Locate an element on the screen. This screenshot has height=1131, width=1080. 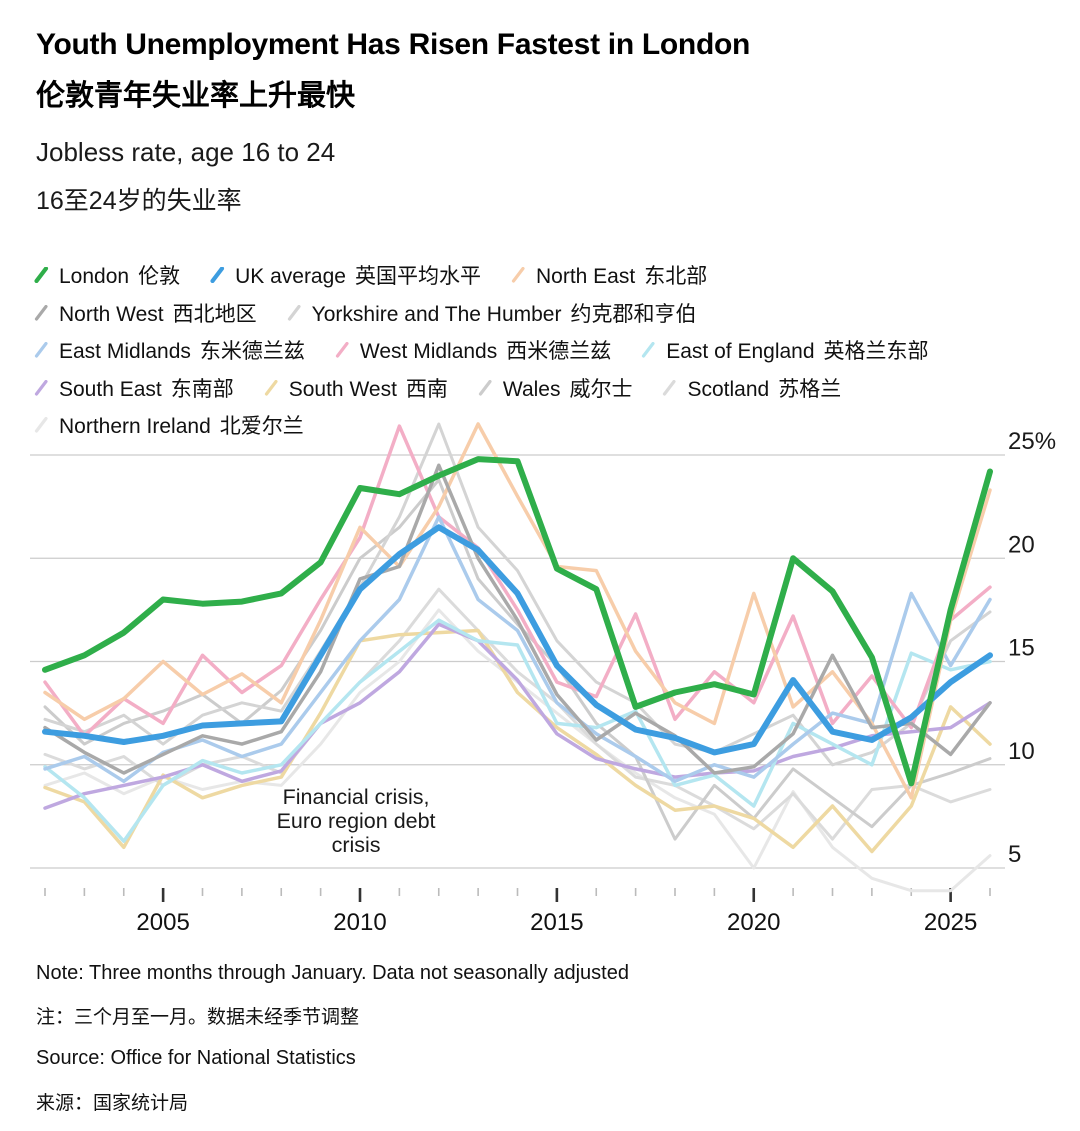
legend-label: Wales 威尔士 is located at coordinates (567, 389).